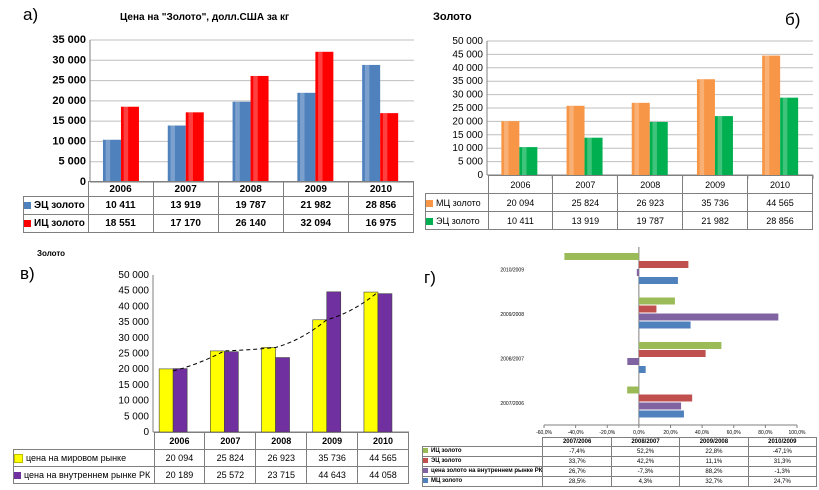 This screenshot has height=490, width=819. I want to click on b-y-tick: 15 000, so click(467, 135).